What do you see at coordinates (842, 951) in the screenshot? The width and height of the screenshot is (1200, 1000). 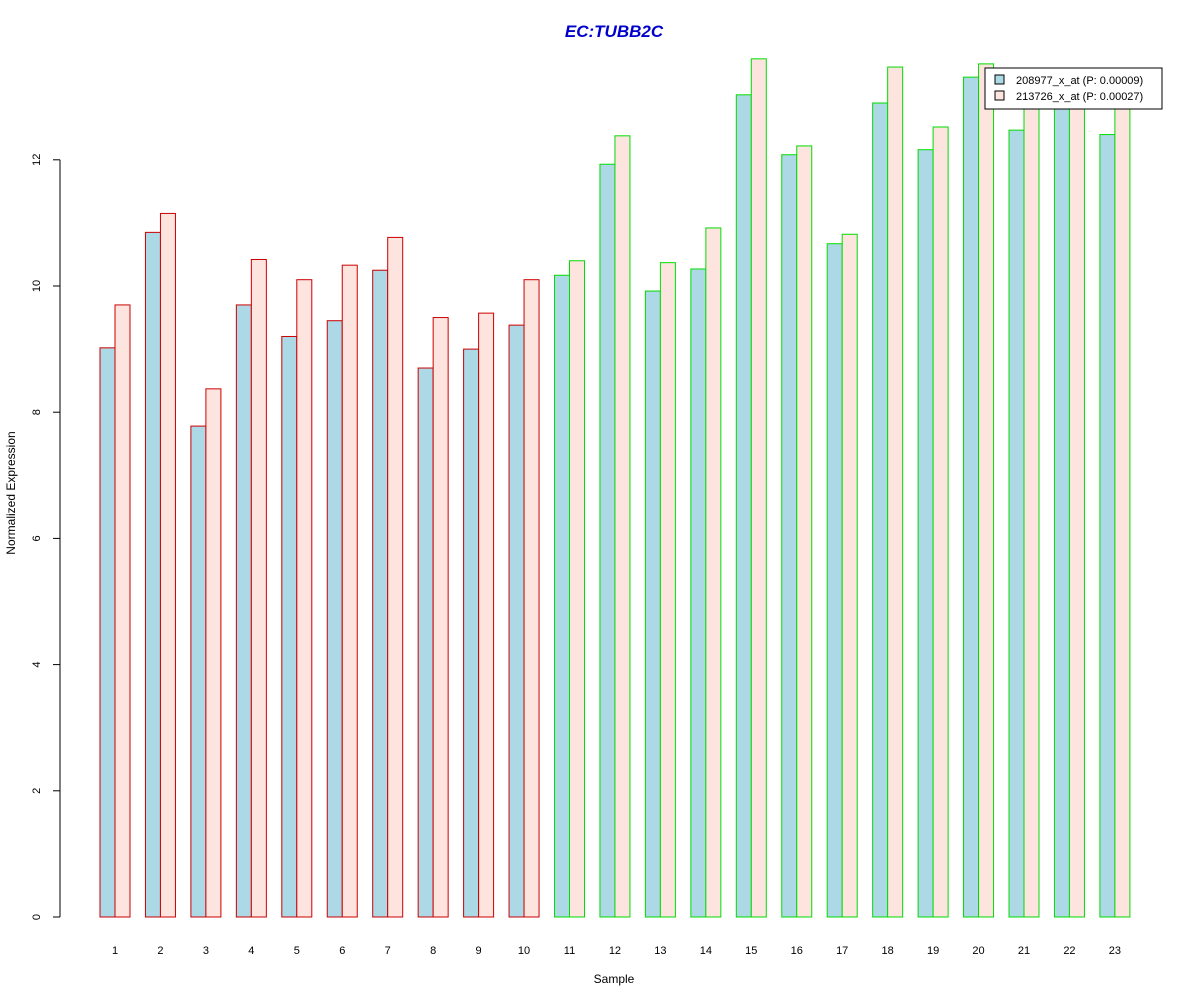 I see `x-tick-label: 17` at bounding box center [842, 951].